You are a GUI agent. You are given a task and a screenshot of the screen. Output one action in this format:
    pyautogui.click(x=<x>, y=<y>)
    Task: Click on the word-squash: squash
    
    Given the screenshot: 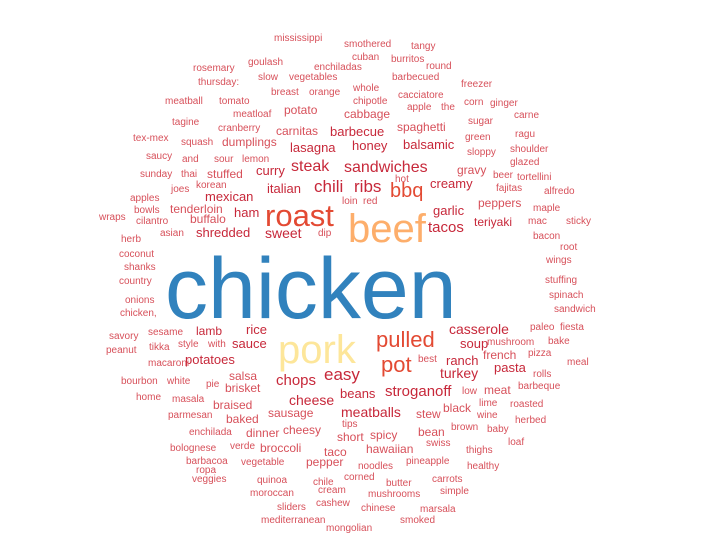 What is the action you would take?
    pyautogui.click(x=197, y=142)
    